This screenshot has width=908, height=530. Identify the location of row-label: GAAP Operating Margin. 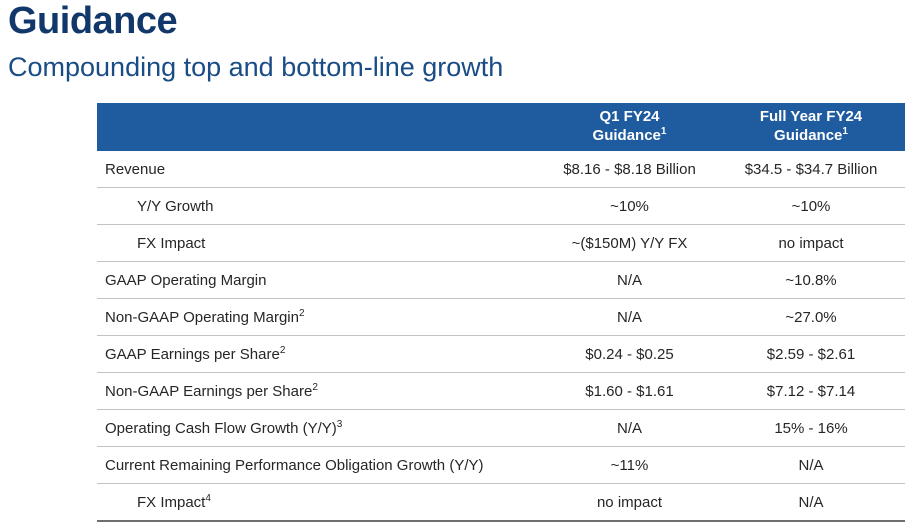
(319, 280).